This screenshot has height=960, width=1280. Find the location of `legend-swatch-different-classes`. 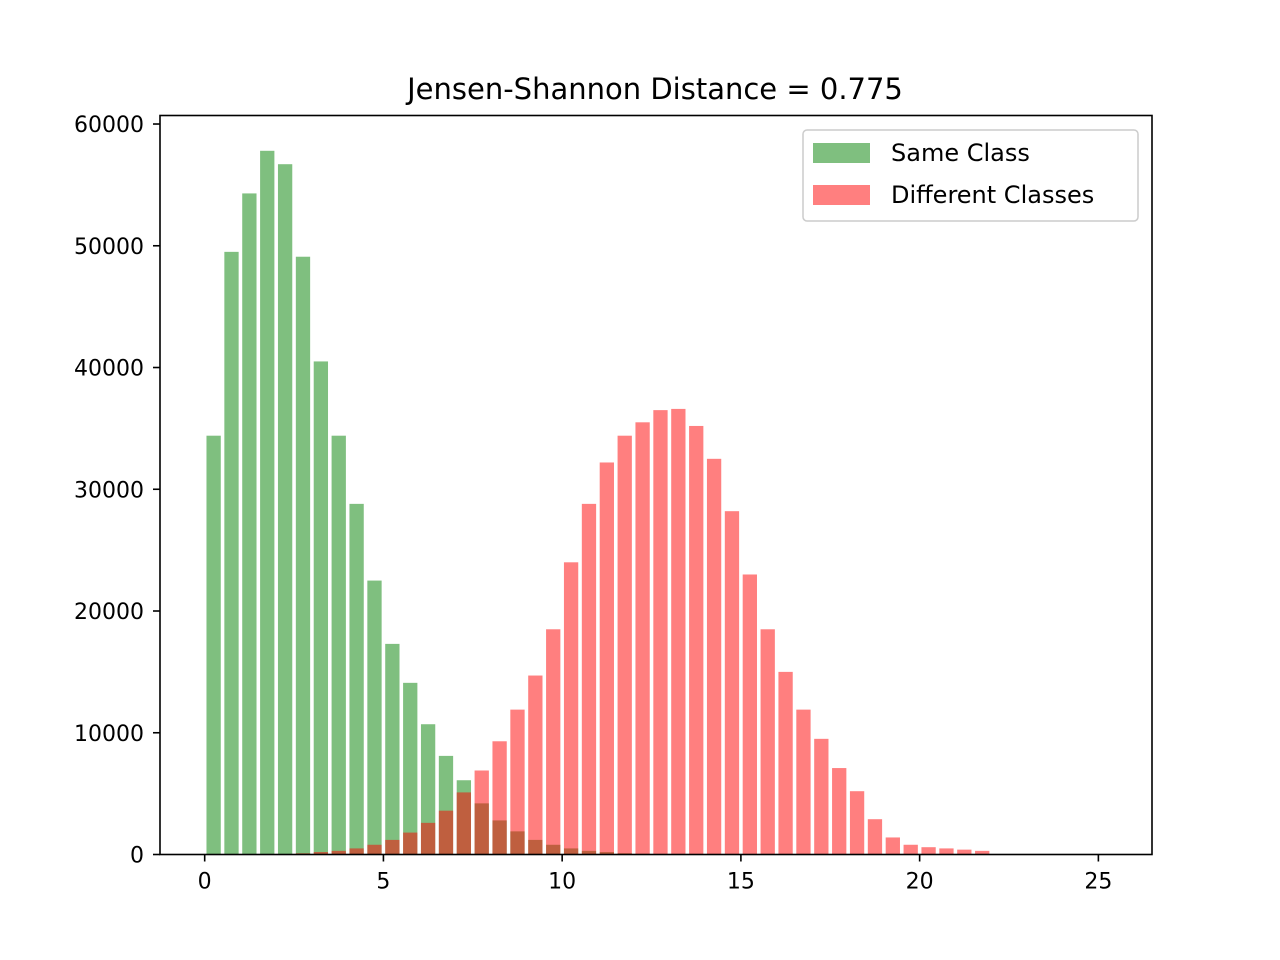

legend-swatch-different-classes is located at coordinates (841, 195).